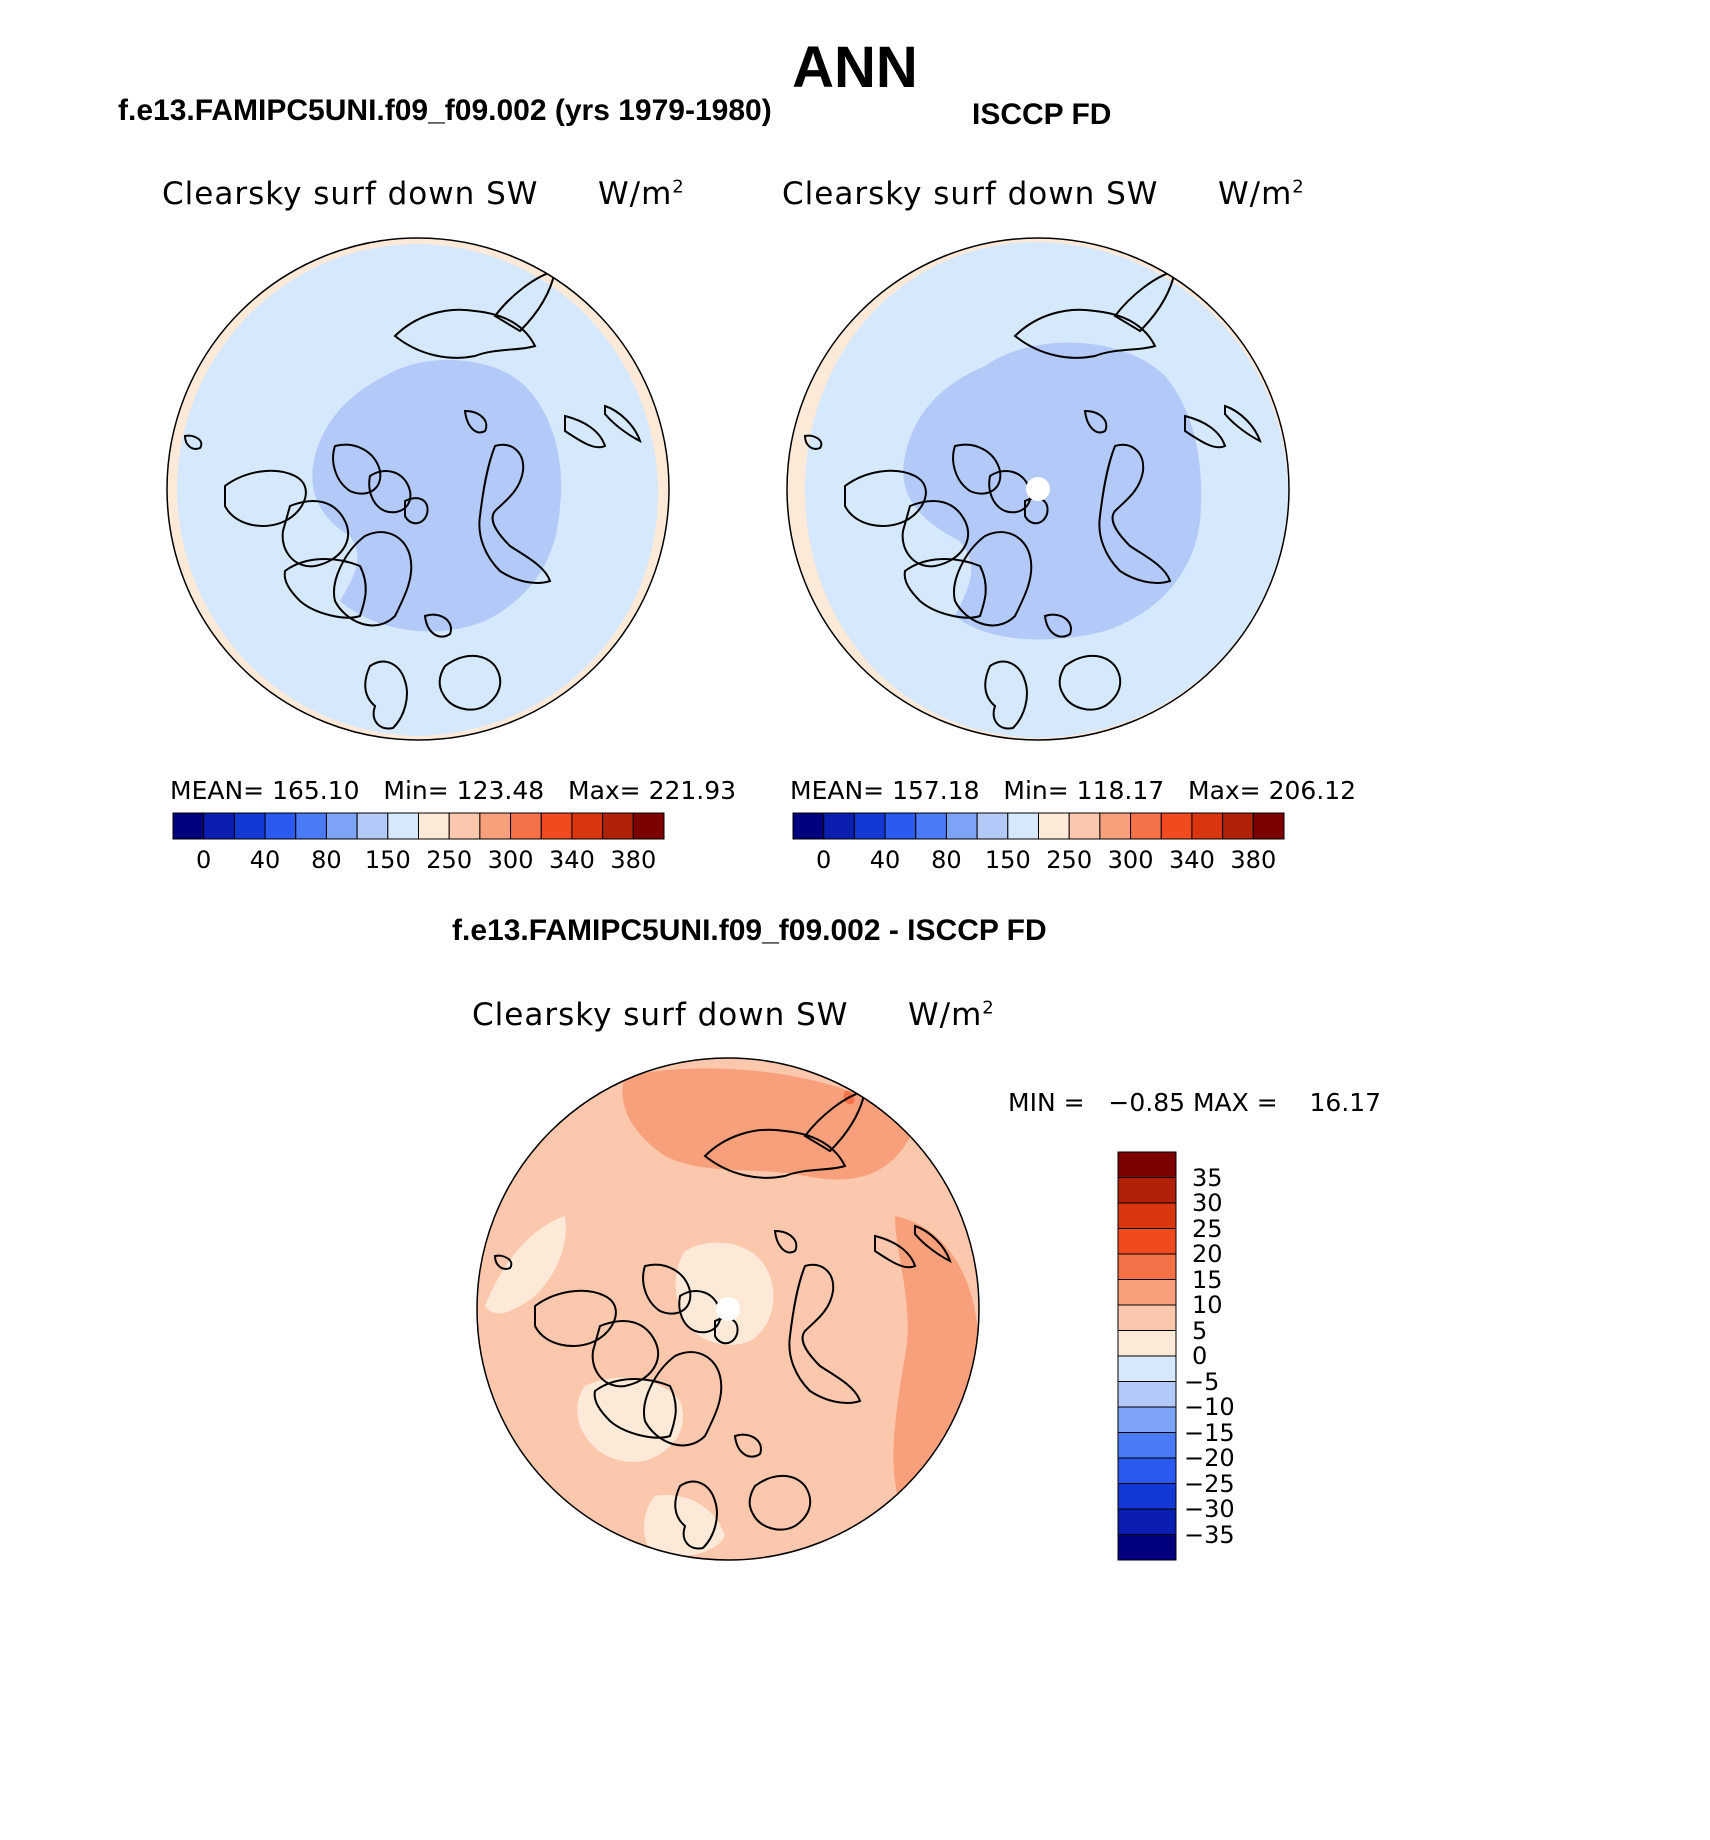 The image size is (1710, 1840). What do you see at coordinates (1207, 1305) in the screenshot?
I see `diff-colorbar-tick-label: 10` at bounding box center [1207, 1305].